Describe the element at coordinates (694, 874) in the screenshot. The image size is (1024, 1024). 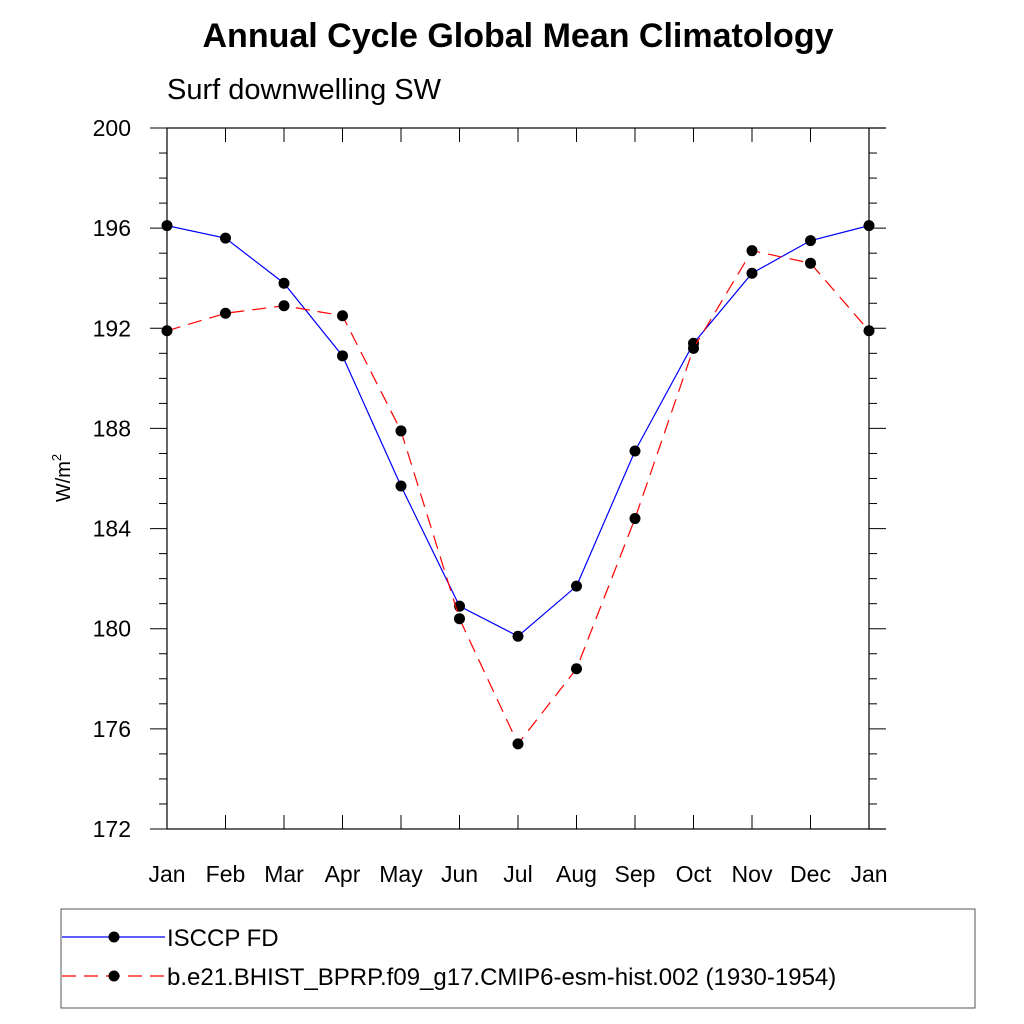
I see `x-tick-label: Oct` at that location.